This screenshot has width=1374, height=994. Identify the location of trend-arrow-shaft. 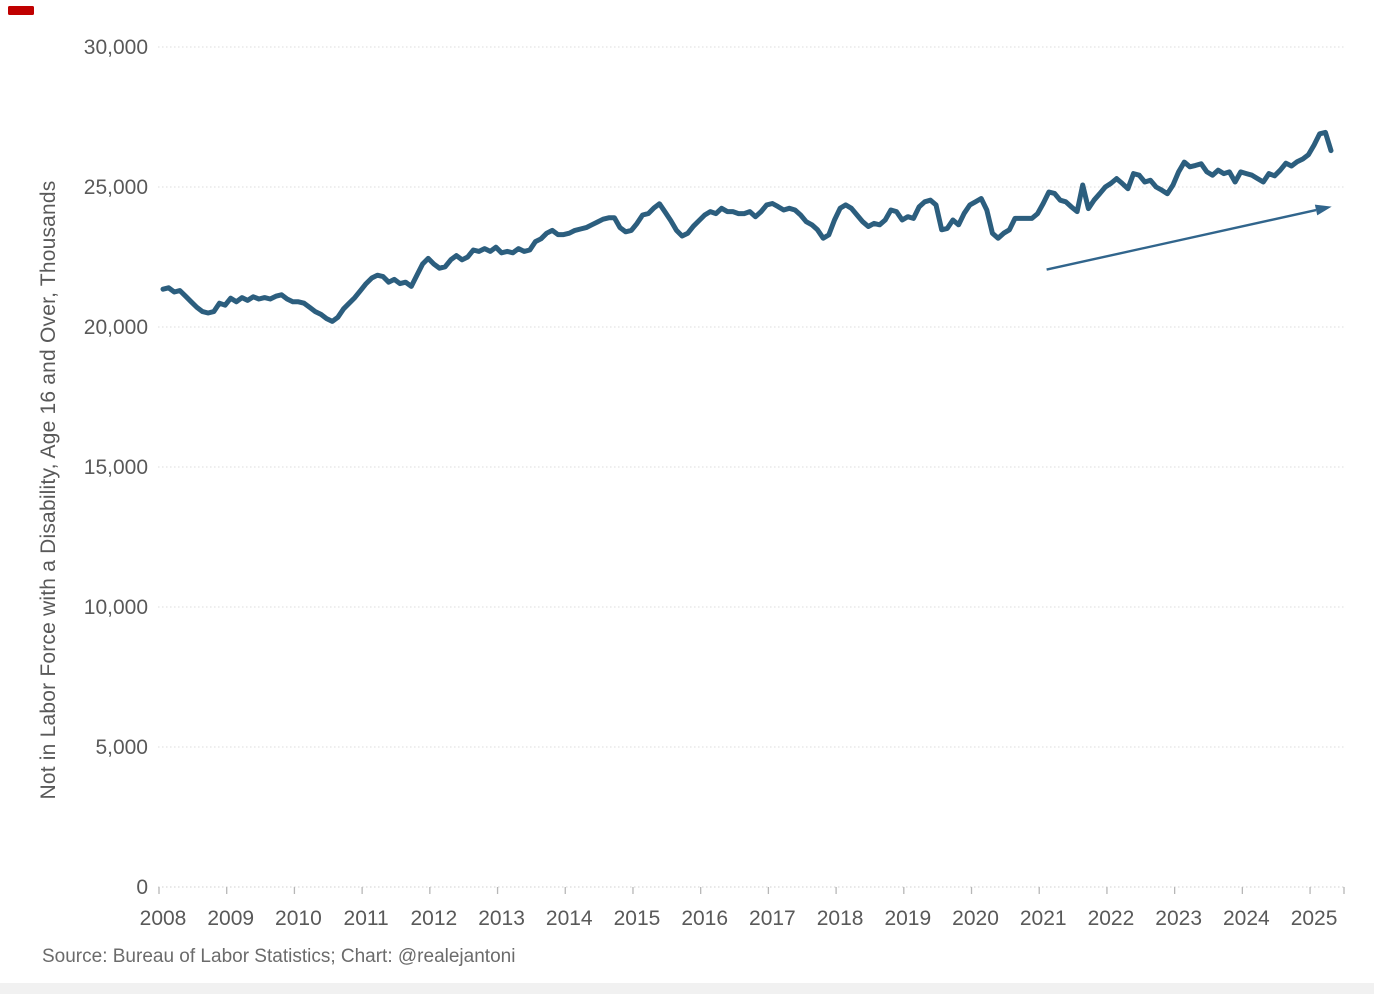
(1181, 239).